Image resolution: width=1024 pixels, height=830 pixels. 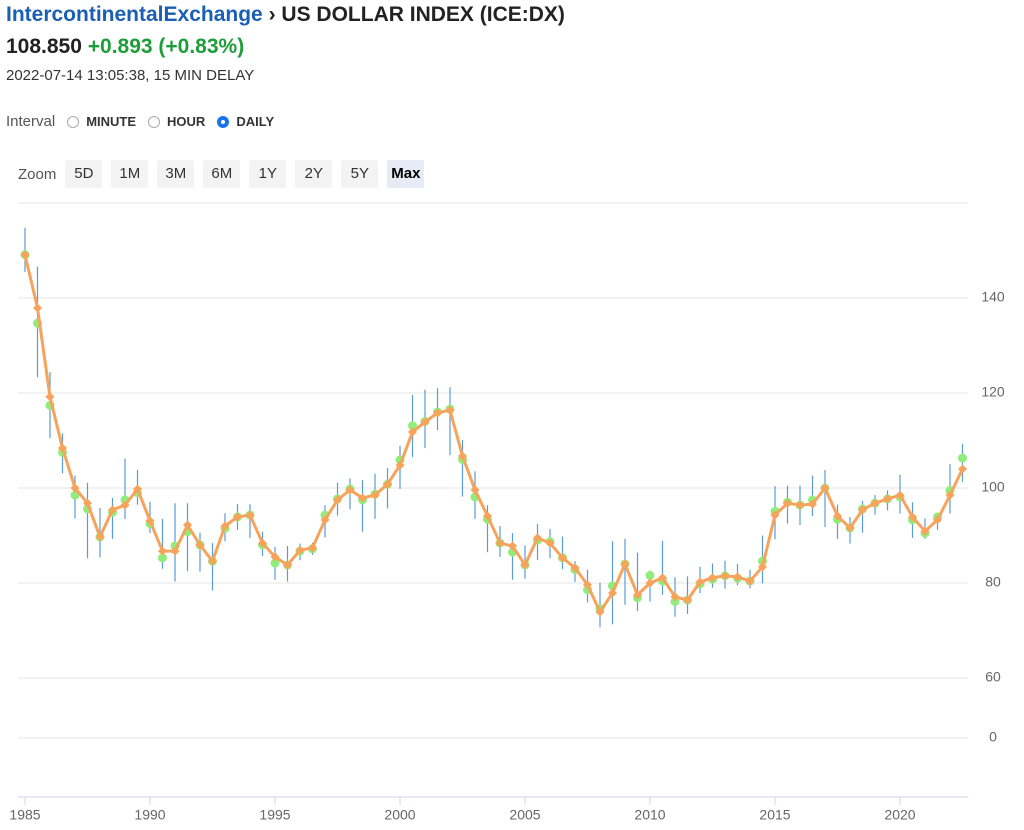 What do you see at coordinates (222, 174) in the screenshot?
I see `zoom-button: 6M` at bounding box center [222, 174].